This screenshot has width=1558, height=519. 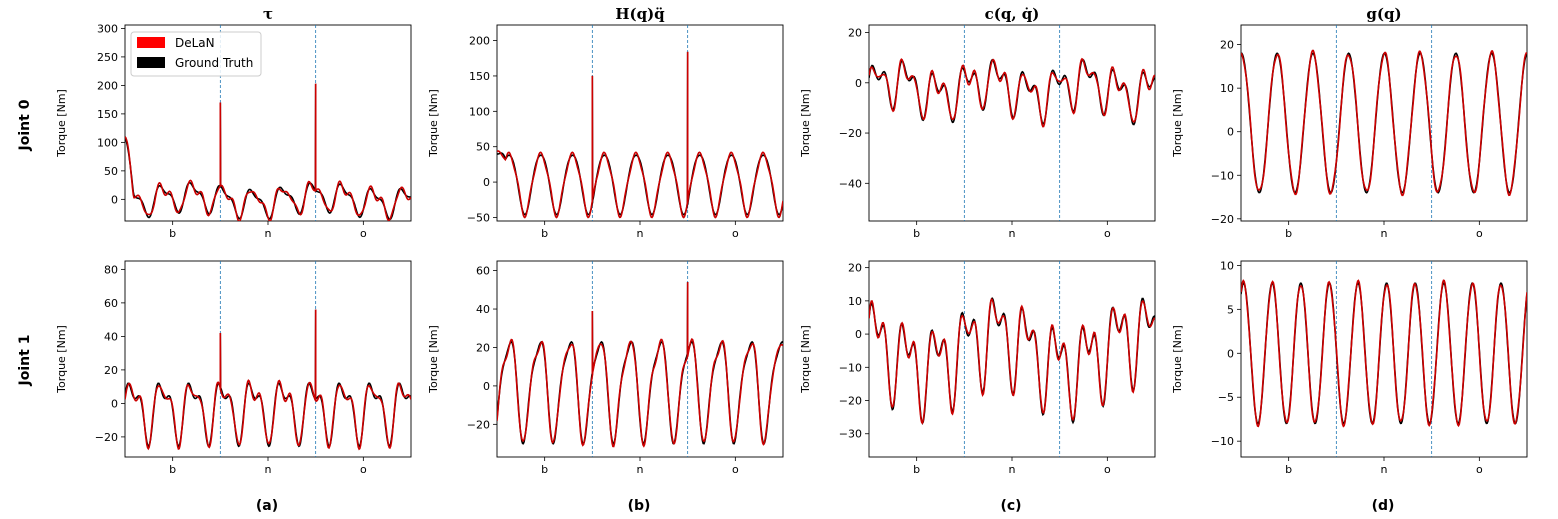 I want to click on y-tick-label: 5, so click(x=1230, y=309).